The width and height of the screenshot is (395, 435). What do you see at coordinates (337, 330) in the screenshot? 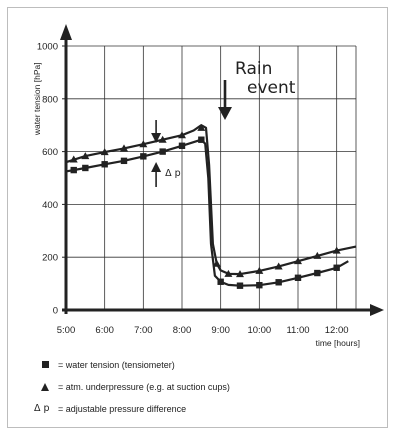
I see `x-tick-label: 12:00` at bounding box center [337, 330].